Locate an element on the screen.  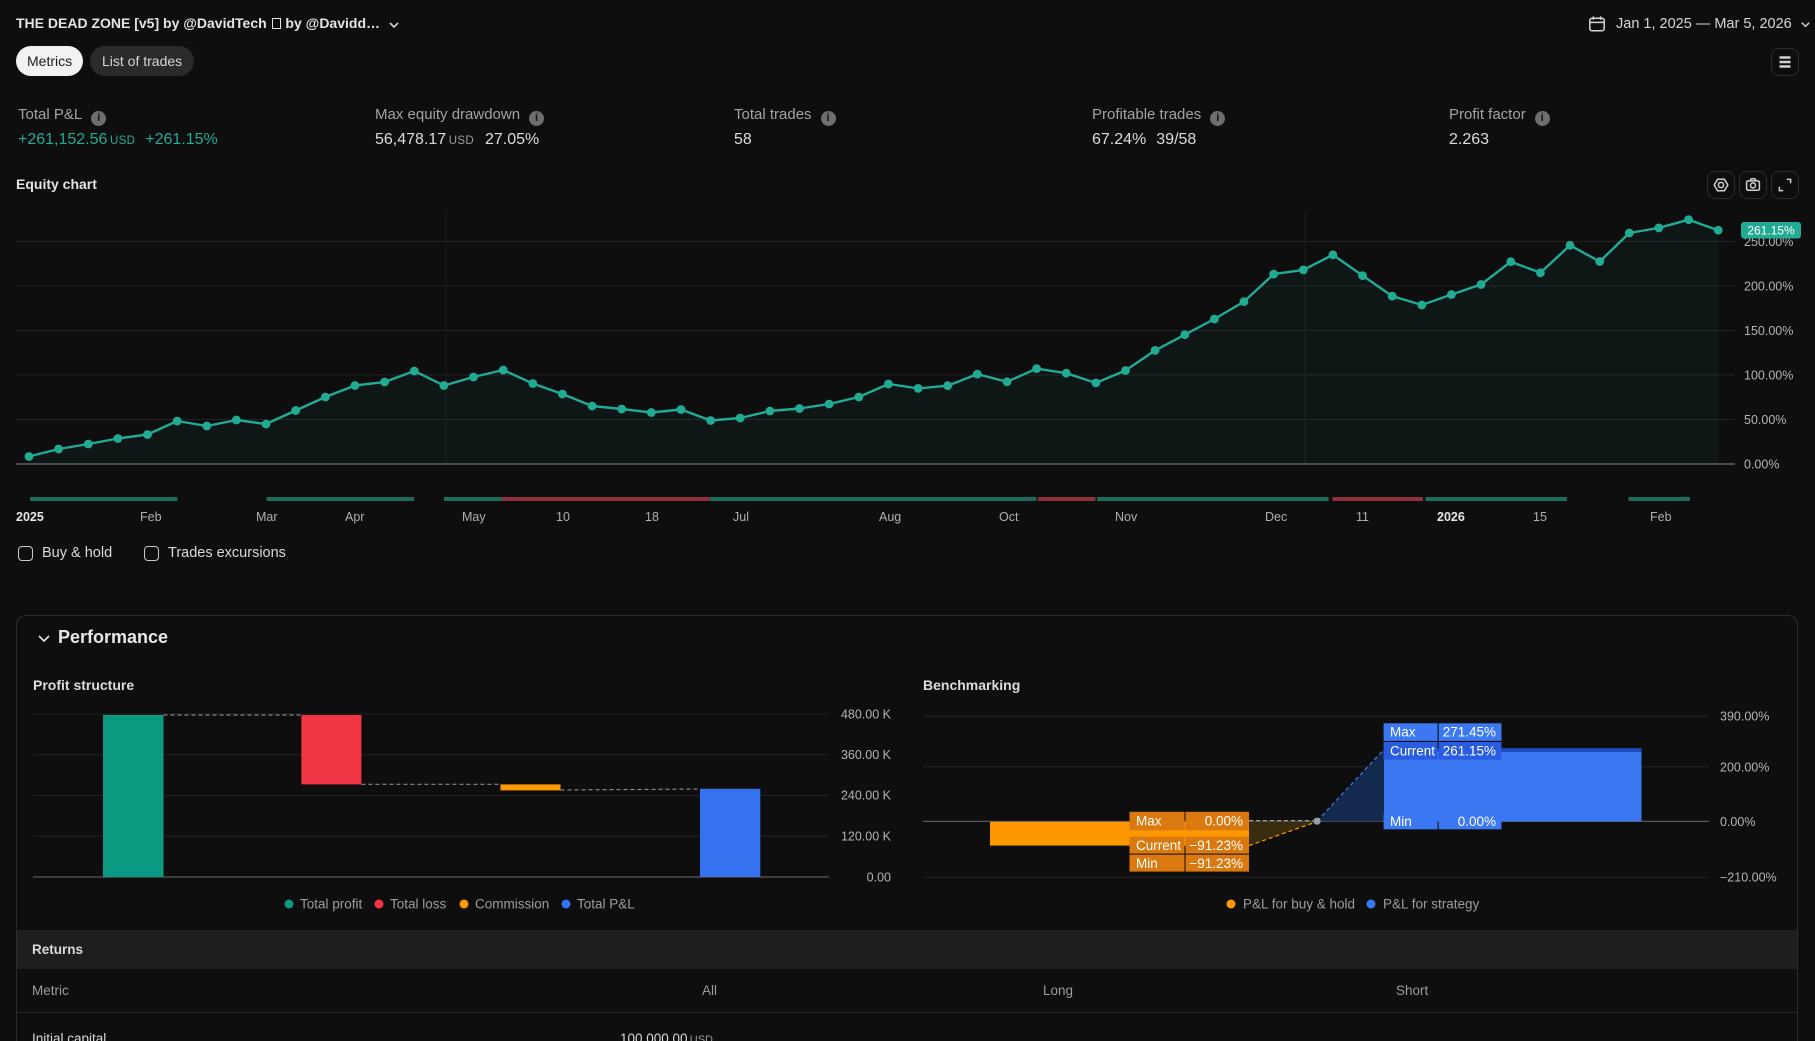
svg-text: P&L for strategy is located at coordinates (1431, 904).